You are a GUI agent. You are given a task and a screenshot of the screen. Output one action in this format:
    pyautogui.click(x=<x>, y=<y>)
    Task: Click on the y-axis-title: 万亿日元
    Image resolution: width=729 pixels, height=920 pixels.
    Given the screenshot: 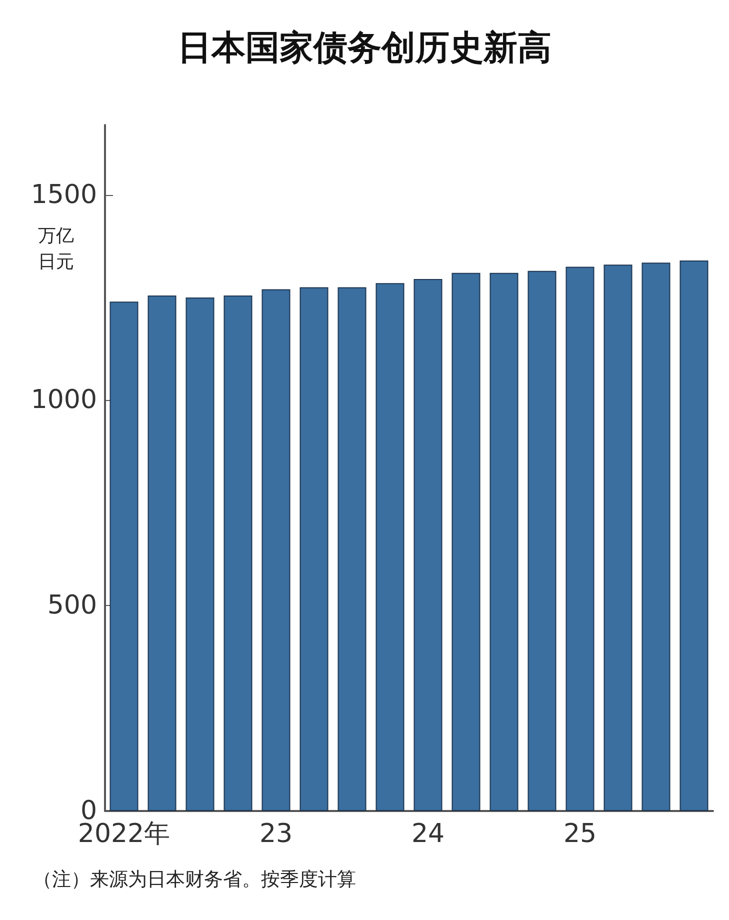 What is the action you would take?
    pyautogui.click(x=56, y=249)
    